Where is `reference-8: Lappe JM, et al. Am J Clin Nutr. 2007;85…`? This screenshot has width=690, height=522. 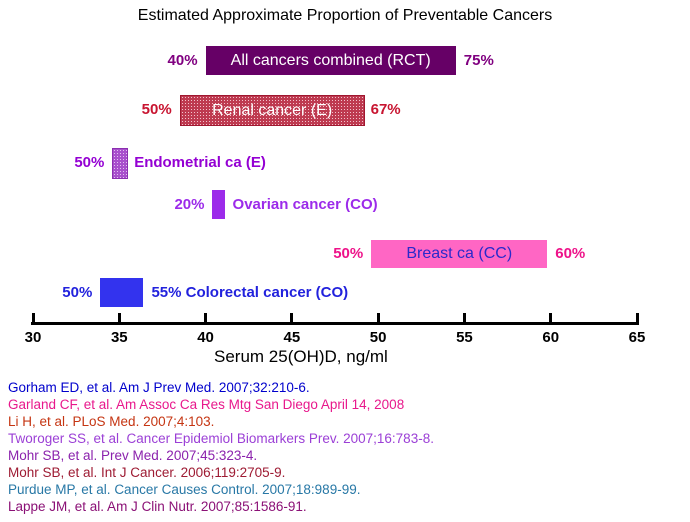 reference-8: Lappe JM, et al. Am J Clin Nutr. 2007;85… is located at coordinates (157, 506).